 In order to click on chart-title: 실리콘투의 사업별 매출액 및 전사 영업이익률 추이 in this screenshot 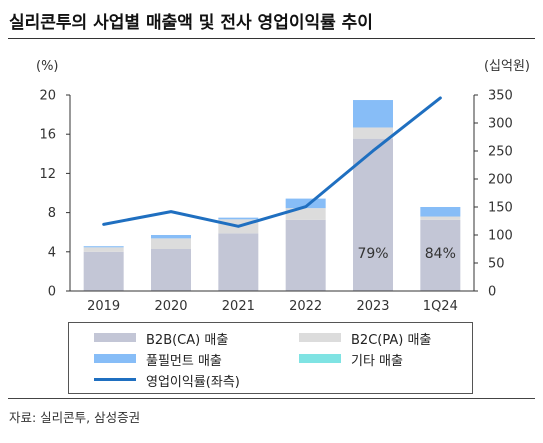, I will do `click(191, 23)`.